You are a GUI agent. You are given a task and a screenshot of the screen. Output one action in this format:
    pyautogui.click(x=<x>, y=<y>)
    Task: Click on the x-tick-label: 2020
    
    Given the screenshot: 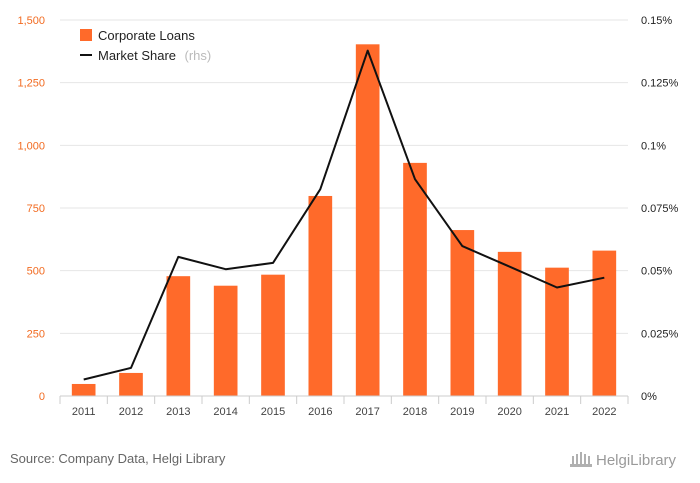 What is the action you would take?
    pyautogui.click(x=509, y=412)
    